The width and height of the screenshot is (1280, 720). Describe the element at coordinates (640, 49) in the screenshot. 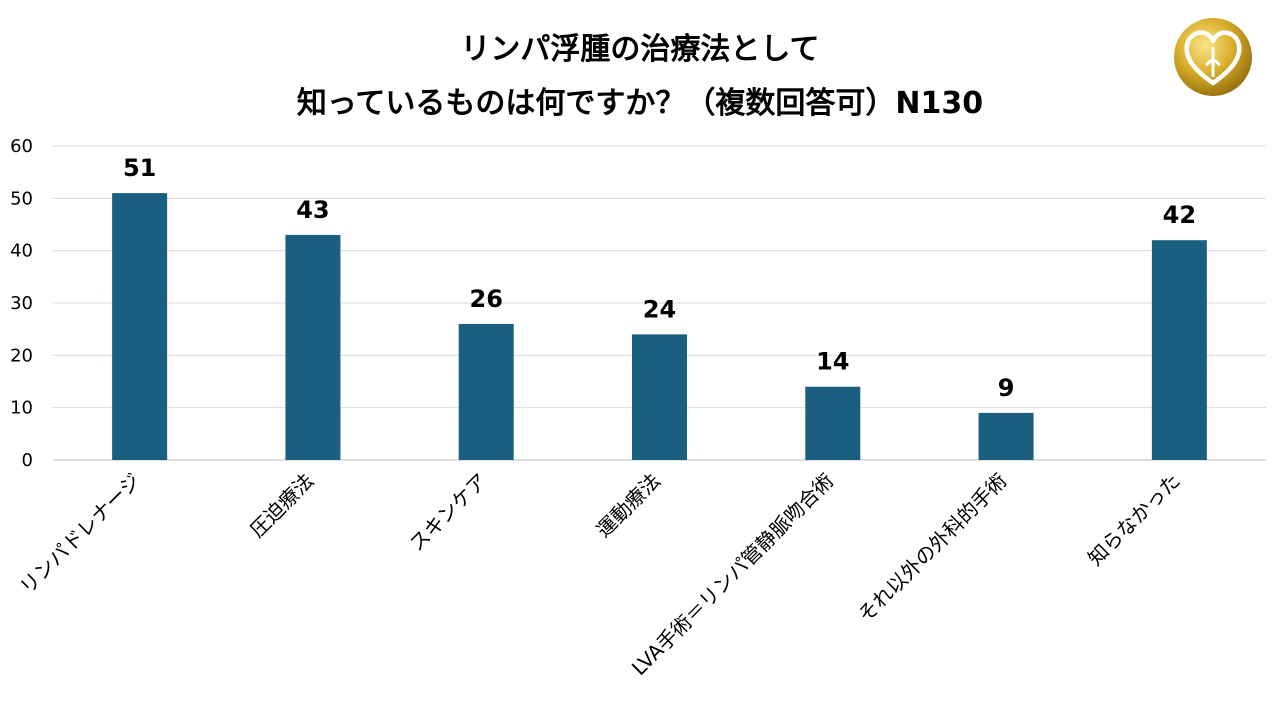

I see `chart-title-line-1: リンパ浮腫の治療法として` at that location.